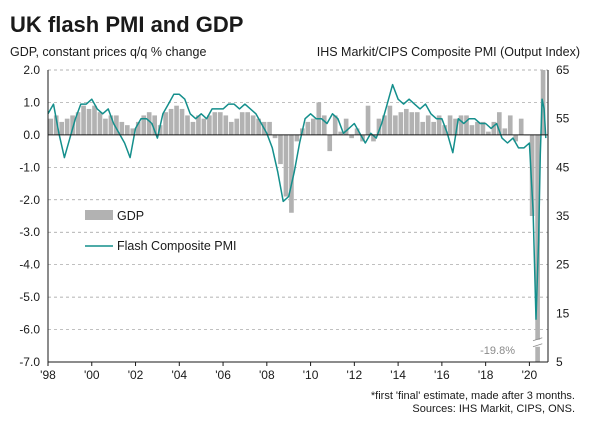  Describe the element at coordinates (179, 375) in the screenshot. I see `x-tick-label: '04` at that location.